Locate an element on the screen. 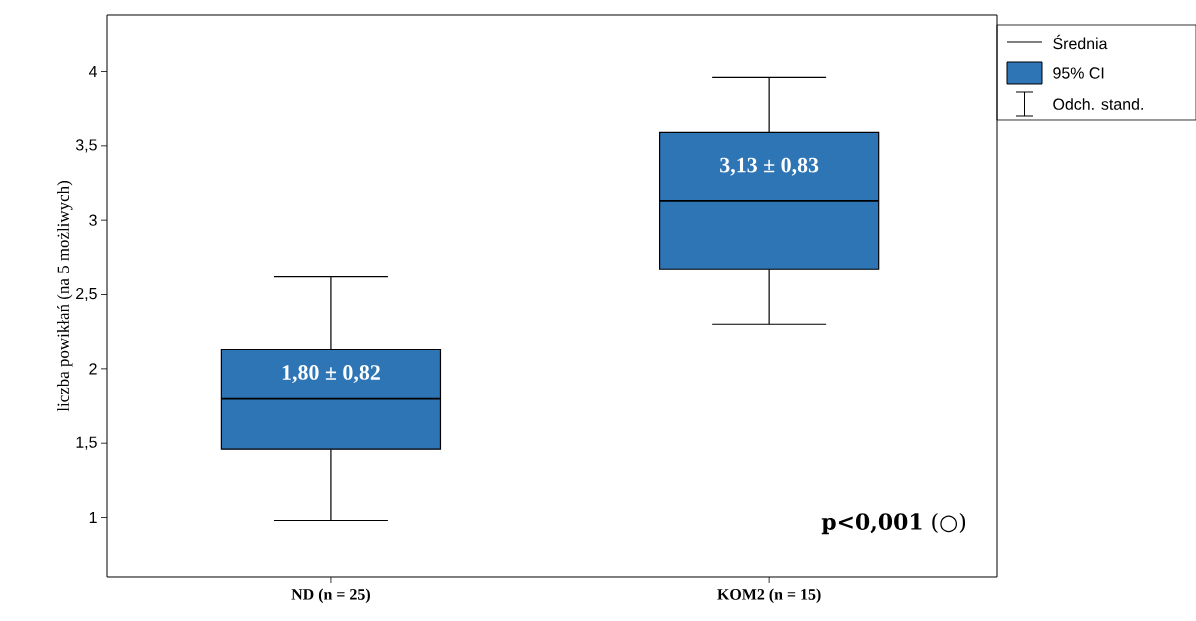 The image size is (1196, 621). x-tick-label: KOM2 (n = 15) is located at coordinates (769, 595).